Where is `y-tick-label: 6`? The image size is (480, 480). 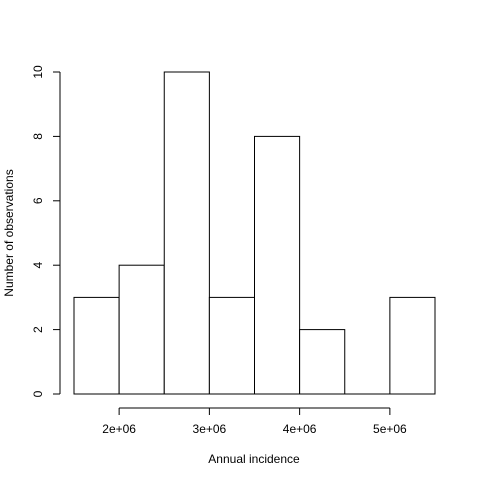
y-tick-label: 6 is located at coordinates (38, 200).